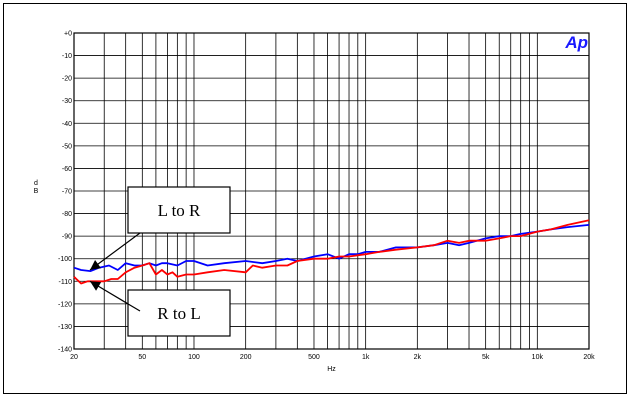 The width and height of the screenshot is (631, 398). What do you see at coordinates (67, 124) in the screenshot?
I see `y-tick-label: -40` at bounding box center [67, 124].